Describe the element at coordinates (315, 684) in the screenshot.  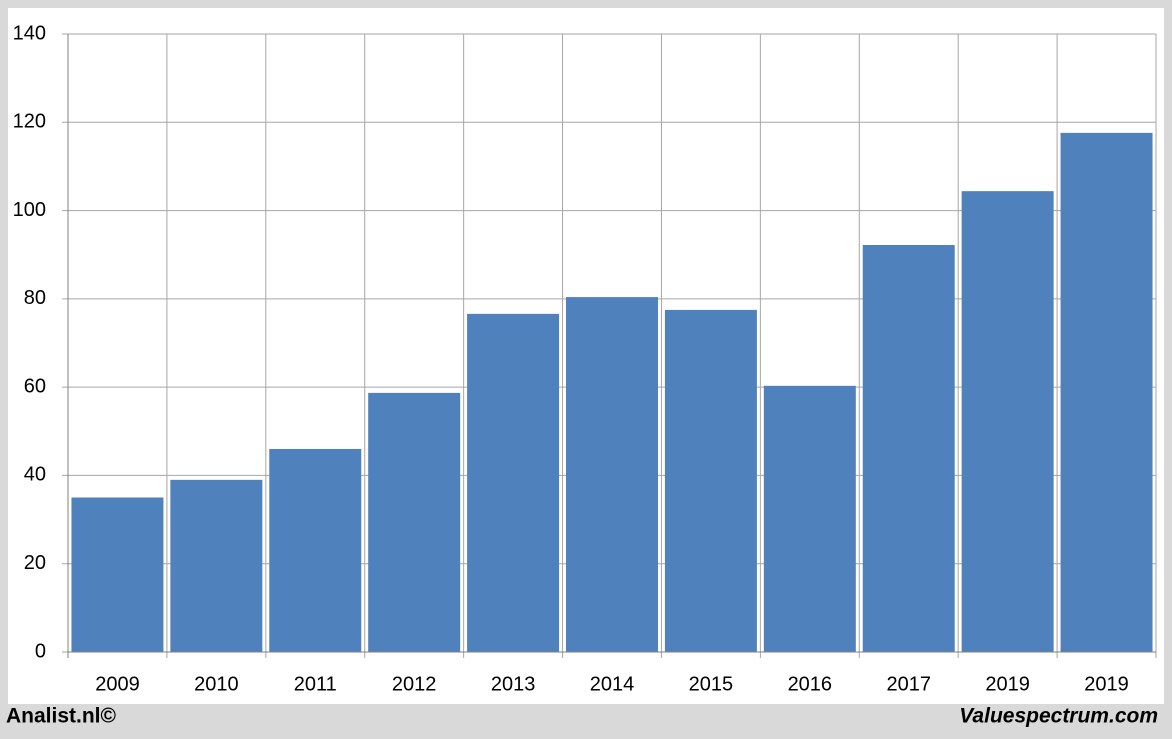
I see `x-tick-label: 2011` at that location.